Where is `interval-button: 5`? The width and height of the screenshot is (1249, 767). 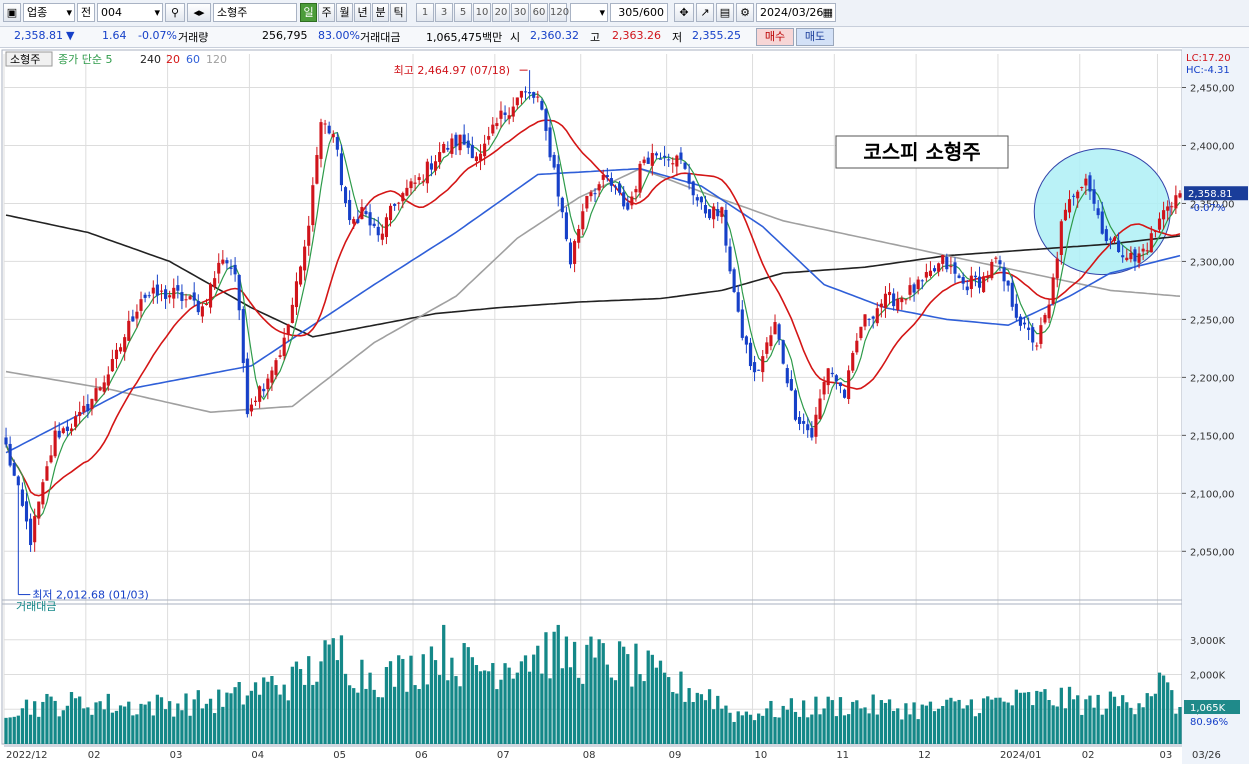 interval-button: 5 is located at coordinates (463, 12).